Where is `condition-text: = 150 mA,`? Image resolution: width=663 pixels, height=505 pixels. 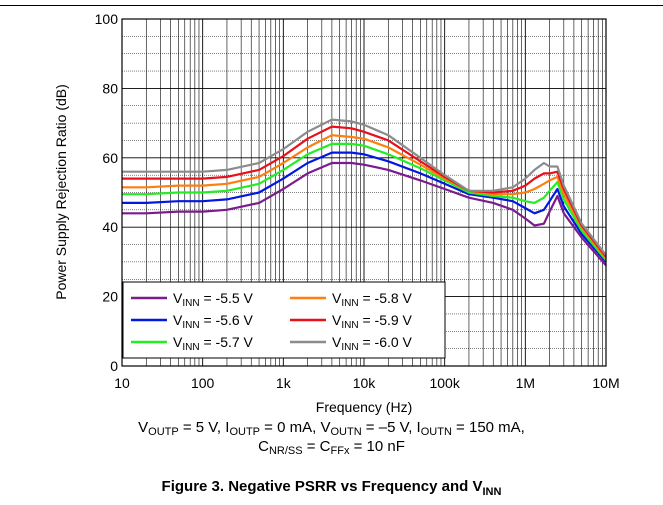
condition-text: = 150 mA, is located at coordinates (488, 427).